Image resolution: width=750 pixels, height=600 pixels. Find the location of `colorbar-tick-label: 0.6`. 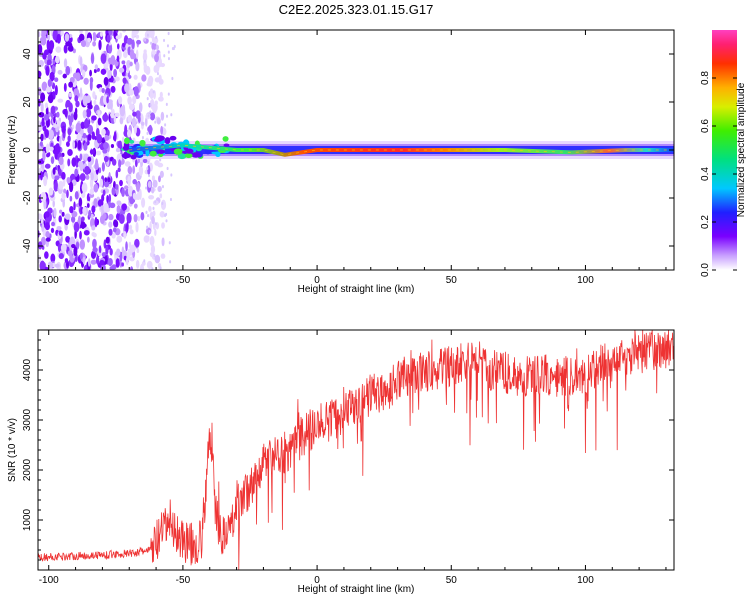

colorbar-tick-label: 0.6 is located at coordinates (705, 126).